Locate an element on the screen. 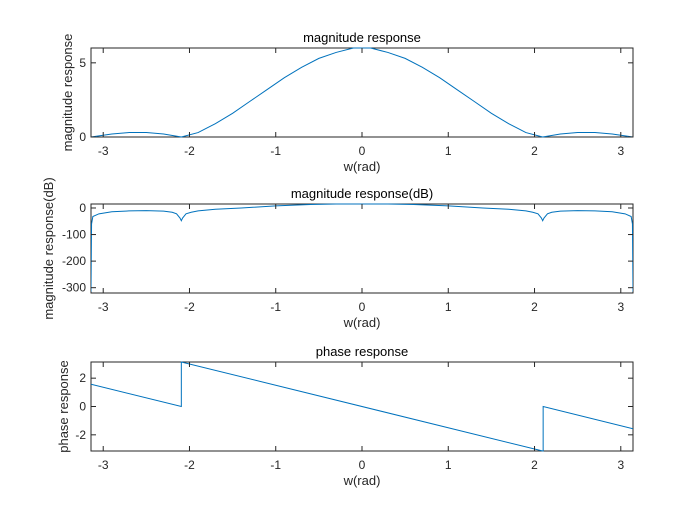 The height and width of the screenshot is (525, 700). y-tick-label: -300 is located at coordinates (74, 288).